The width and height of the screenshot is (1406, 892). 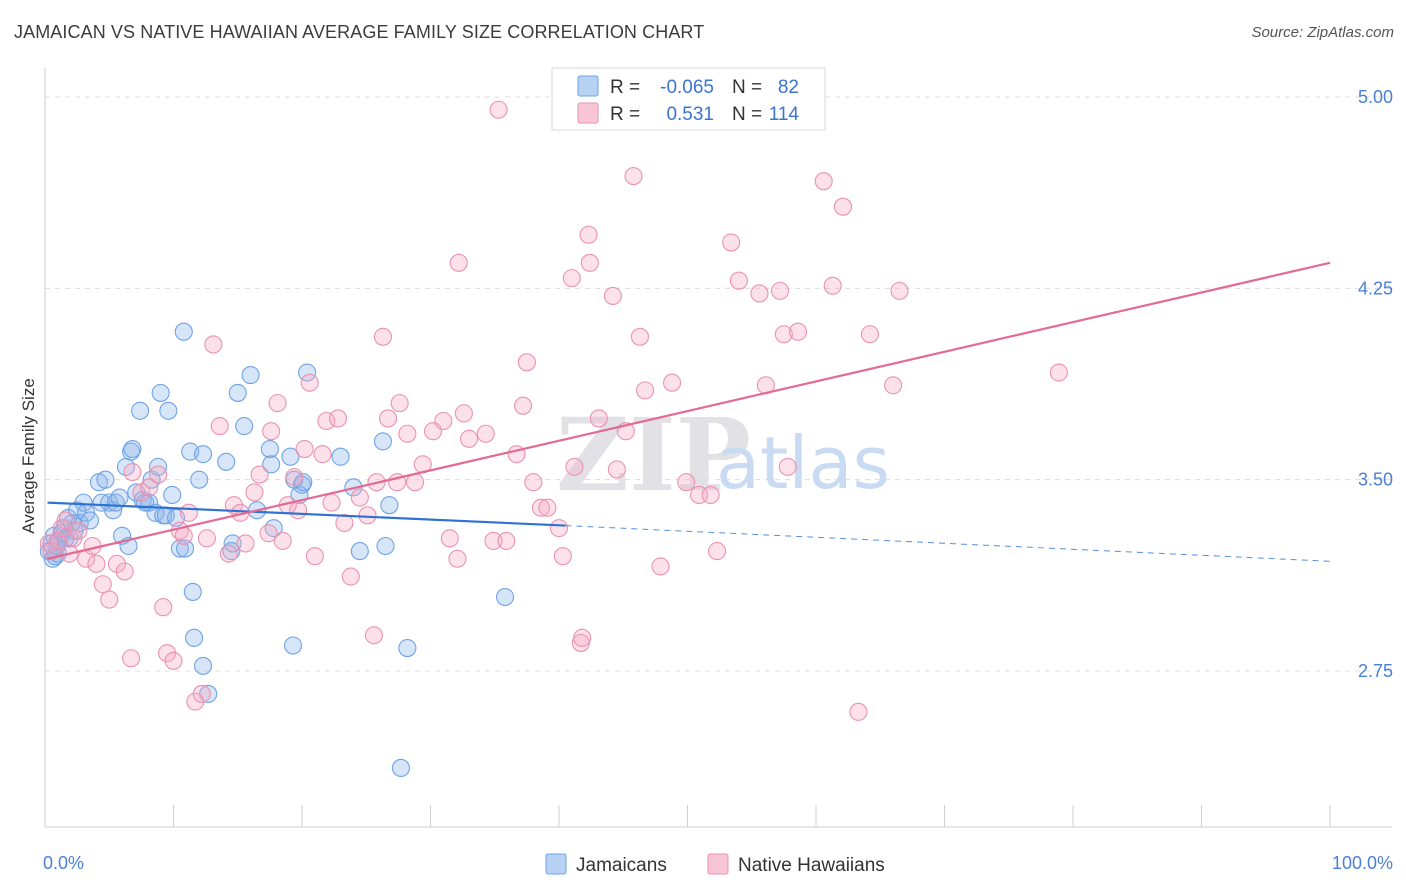 I want to click on legend-swatch-jamaicans, so click(x=588, y=86).